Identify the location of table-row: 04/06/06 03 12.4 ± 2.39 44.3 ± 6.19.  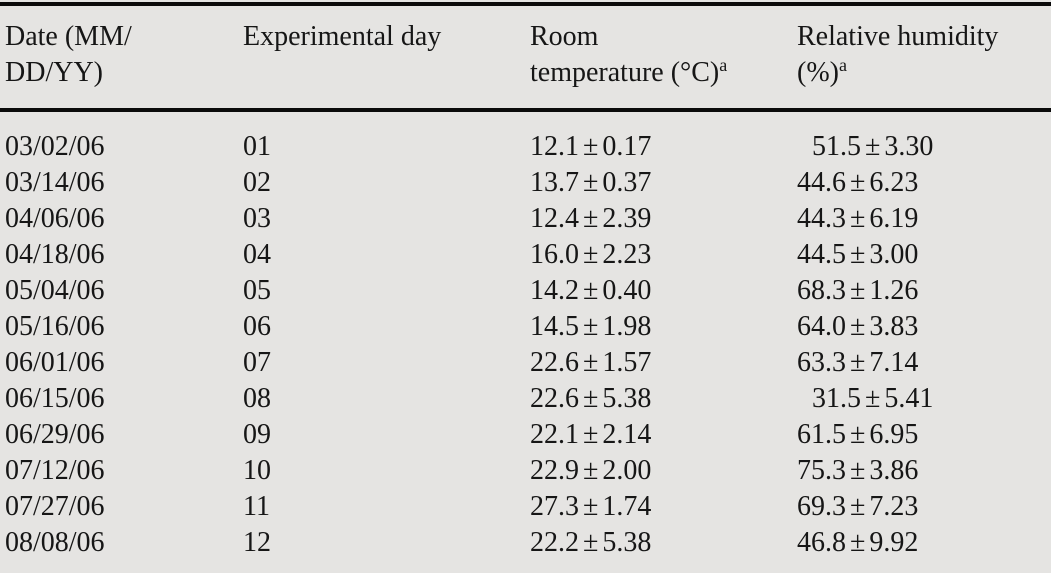
(525, 219).